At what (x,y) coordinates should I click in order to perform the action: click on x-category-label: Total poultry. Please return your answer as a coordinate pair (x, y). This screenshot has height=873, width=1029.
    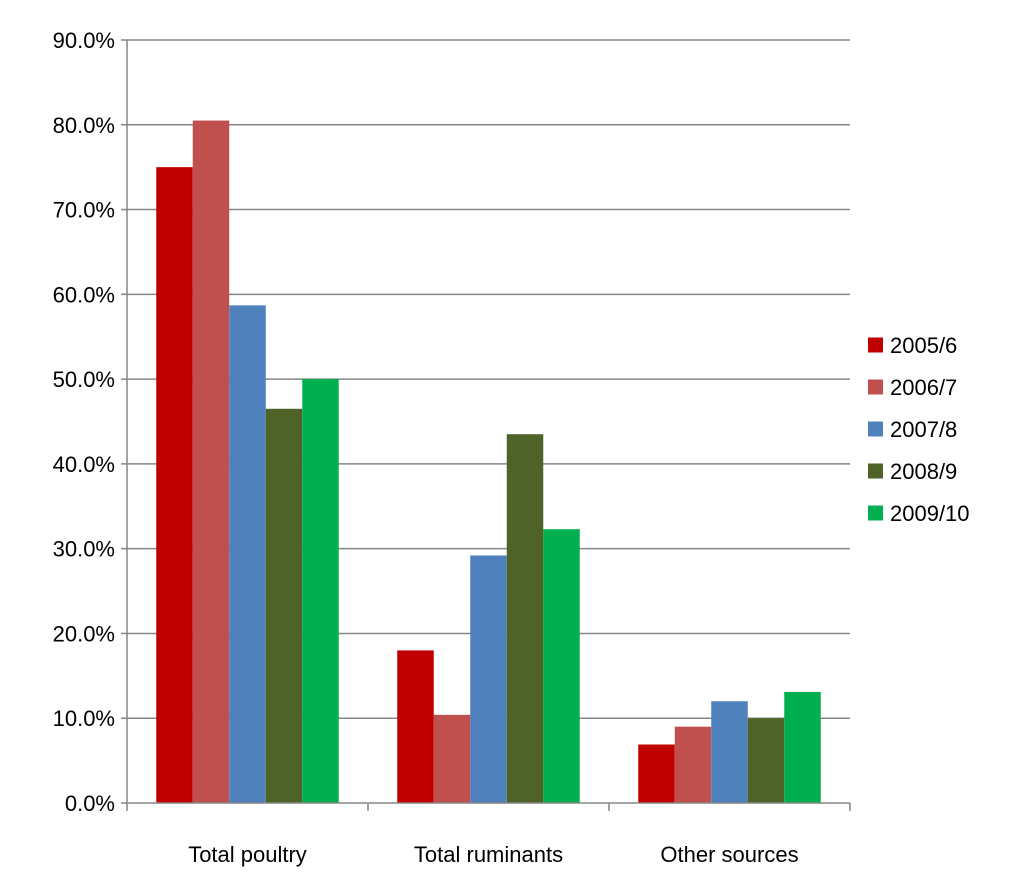
    Looking at the image, I should click on (247, 854).